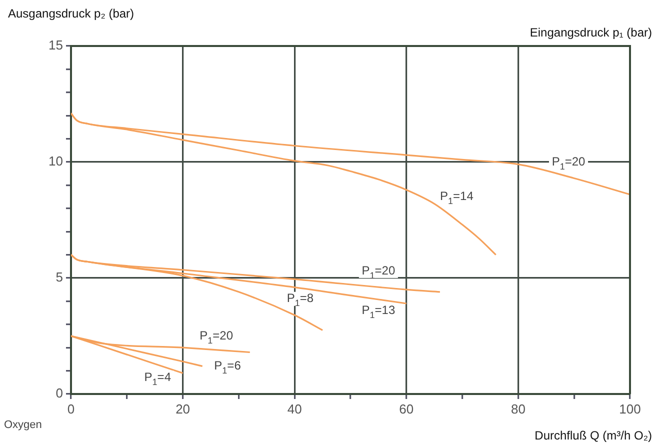  What do you see at coordinates (23, 425) in the screenshot?
I see `text: Oxygen` at bounding box center [23, 425].